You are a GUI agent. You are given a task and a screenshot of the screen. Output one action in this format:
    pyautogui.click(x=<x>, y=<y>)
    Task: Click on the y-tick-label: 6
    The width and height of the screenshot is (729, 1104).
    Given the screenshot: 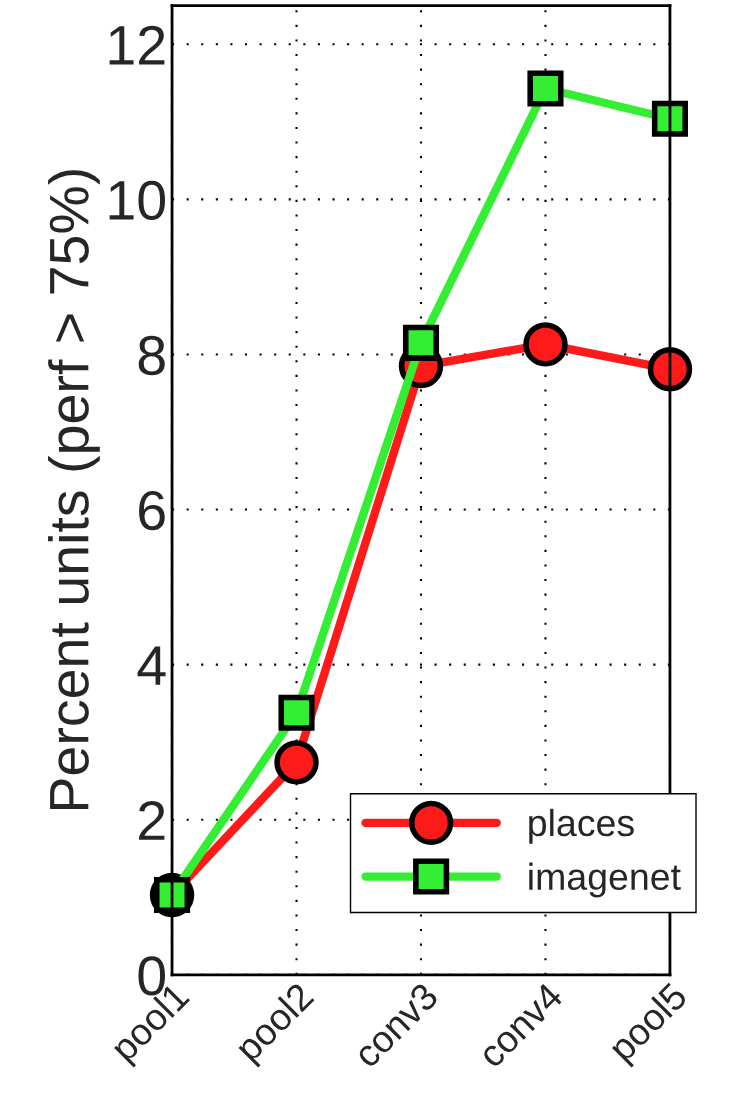 What is the action you would take?
    pyautogui.click(x=152, y=510)
    